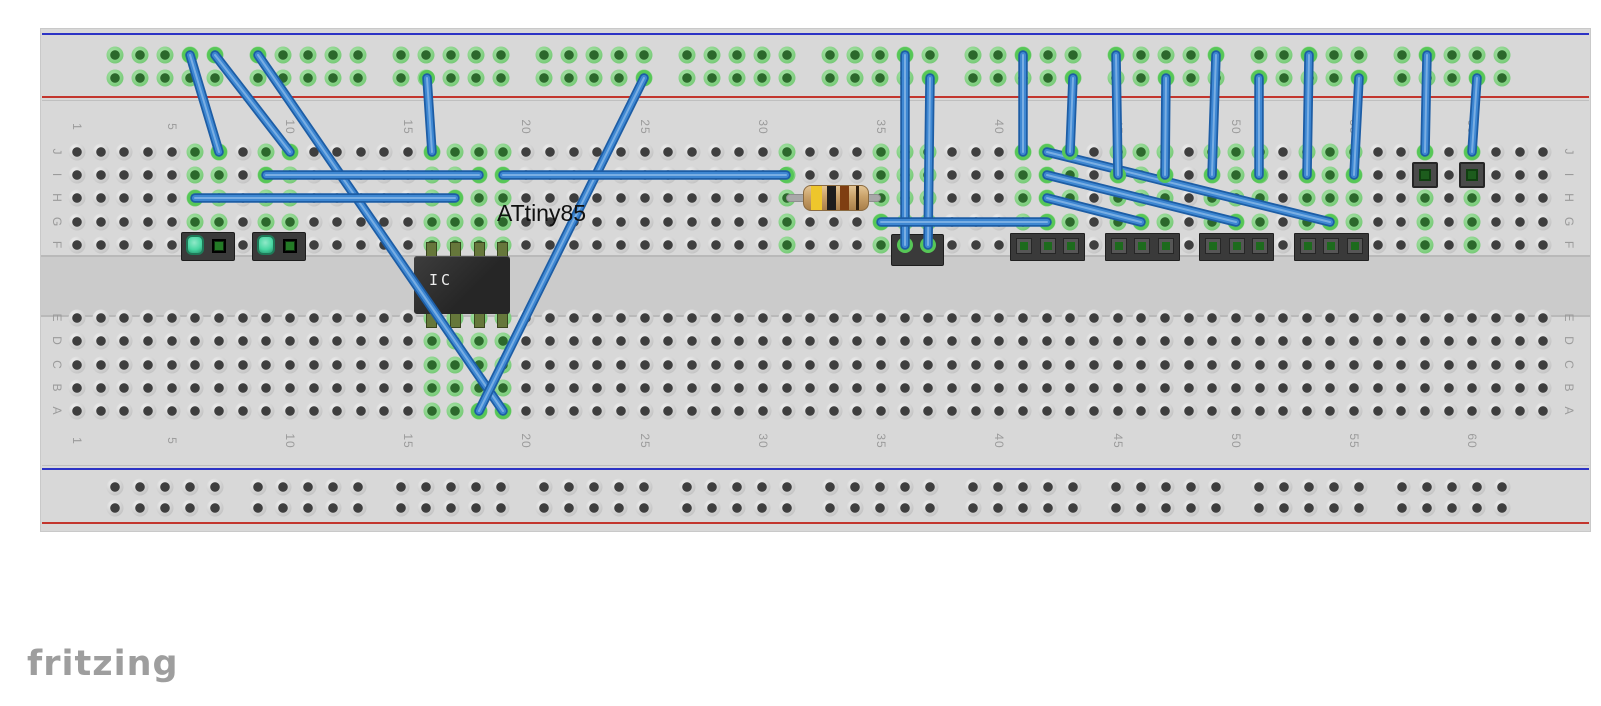 This screenshot has width=1601, height=706. Describe the element at coordinates (204, 103) in the screenshot. I see `jumper-wire-top-rail-blue-J7` at that location.